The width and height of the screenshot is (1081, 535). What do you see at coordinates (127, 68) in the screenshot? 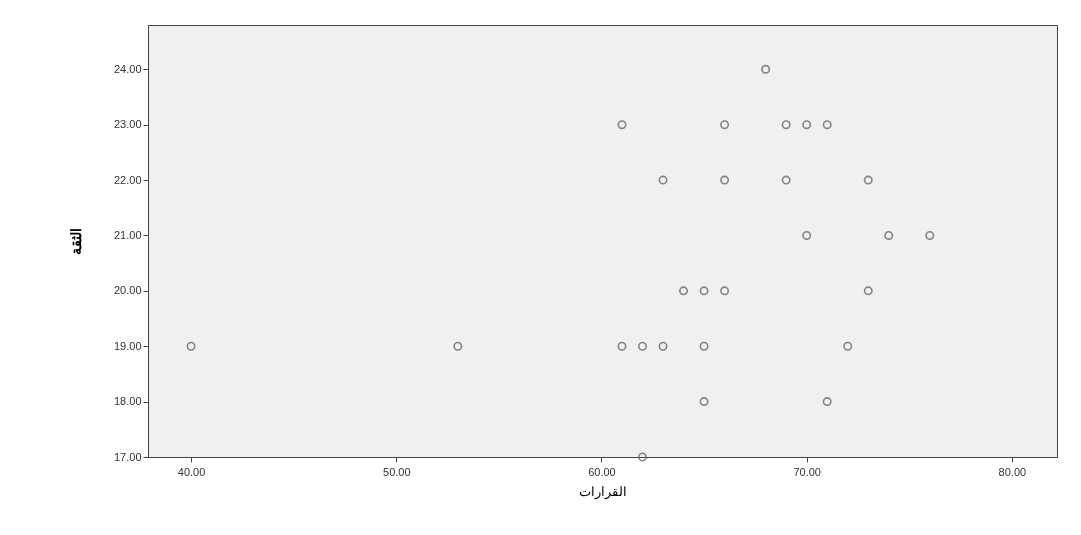
I see `y-tick-label: 24.00` at bounding box center [127, 68].